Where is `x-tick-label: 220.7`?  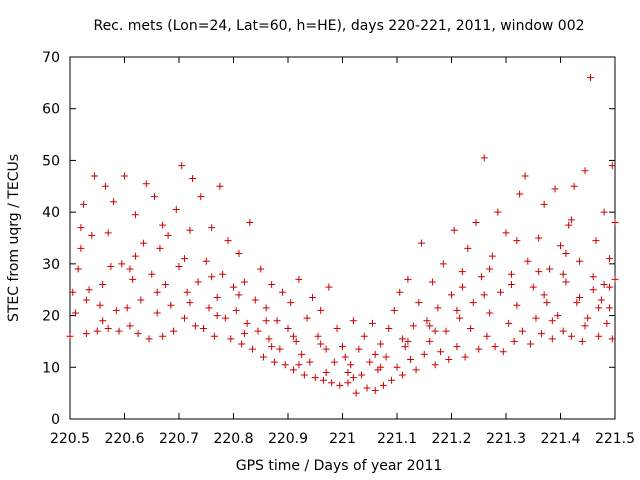 x-tick-label: 220.7 is located at coordinates (179, 439).